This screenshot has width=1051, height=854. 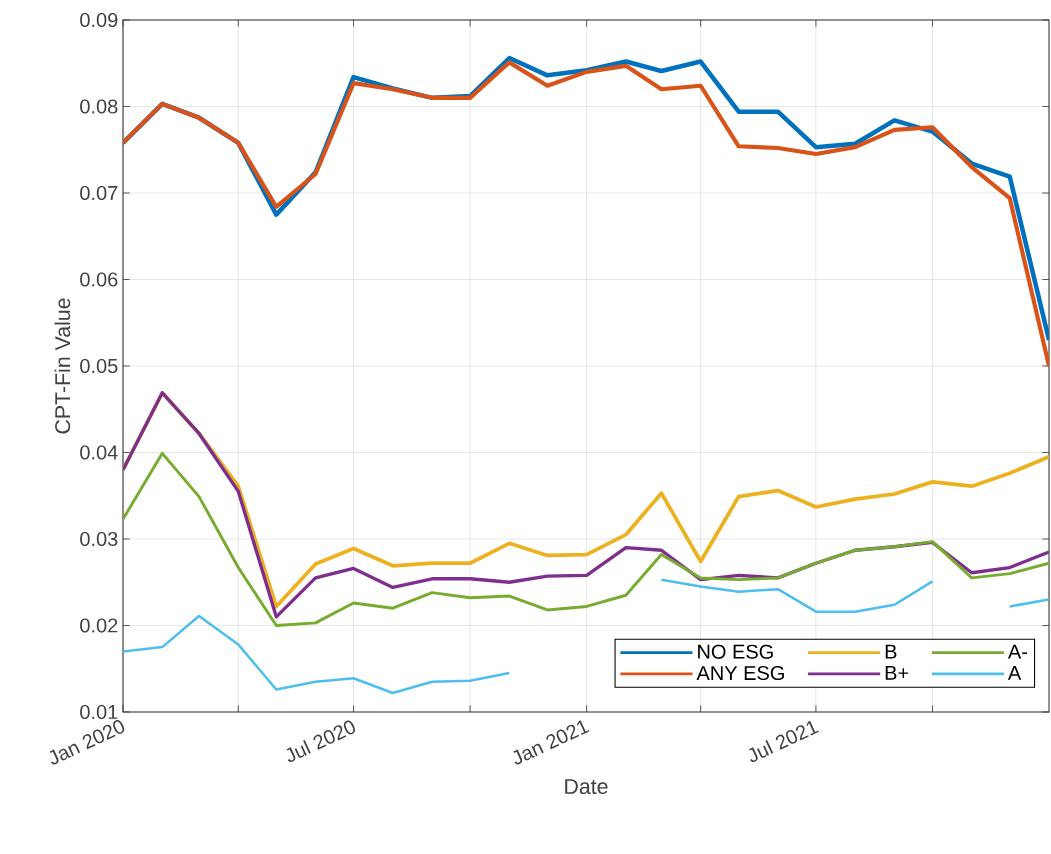 I want to click on x-tick-label: Jan 2021, so click(x=551, y=742).